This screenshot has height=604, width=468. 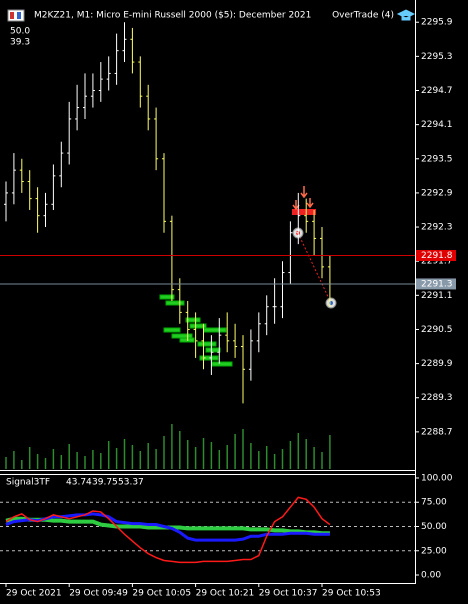 I want to click on y-tick-label: 100.00, so click(x=437, y=478).